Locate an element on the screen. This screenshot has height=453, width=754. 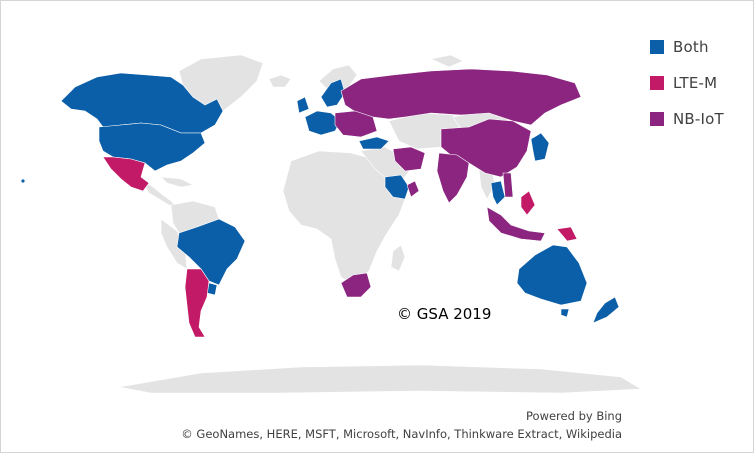
legend-item-lte-m: LTE-M is located at coordinates (687, 83).